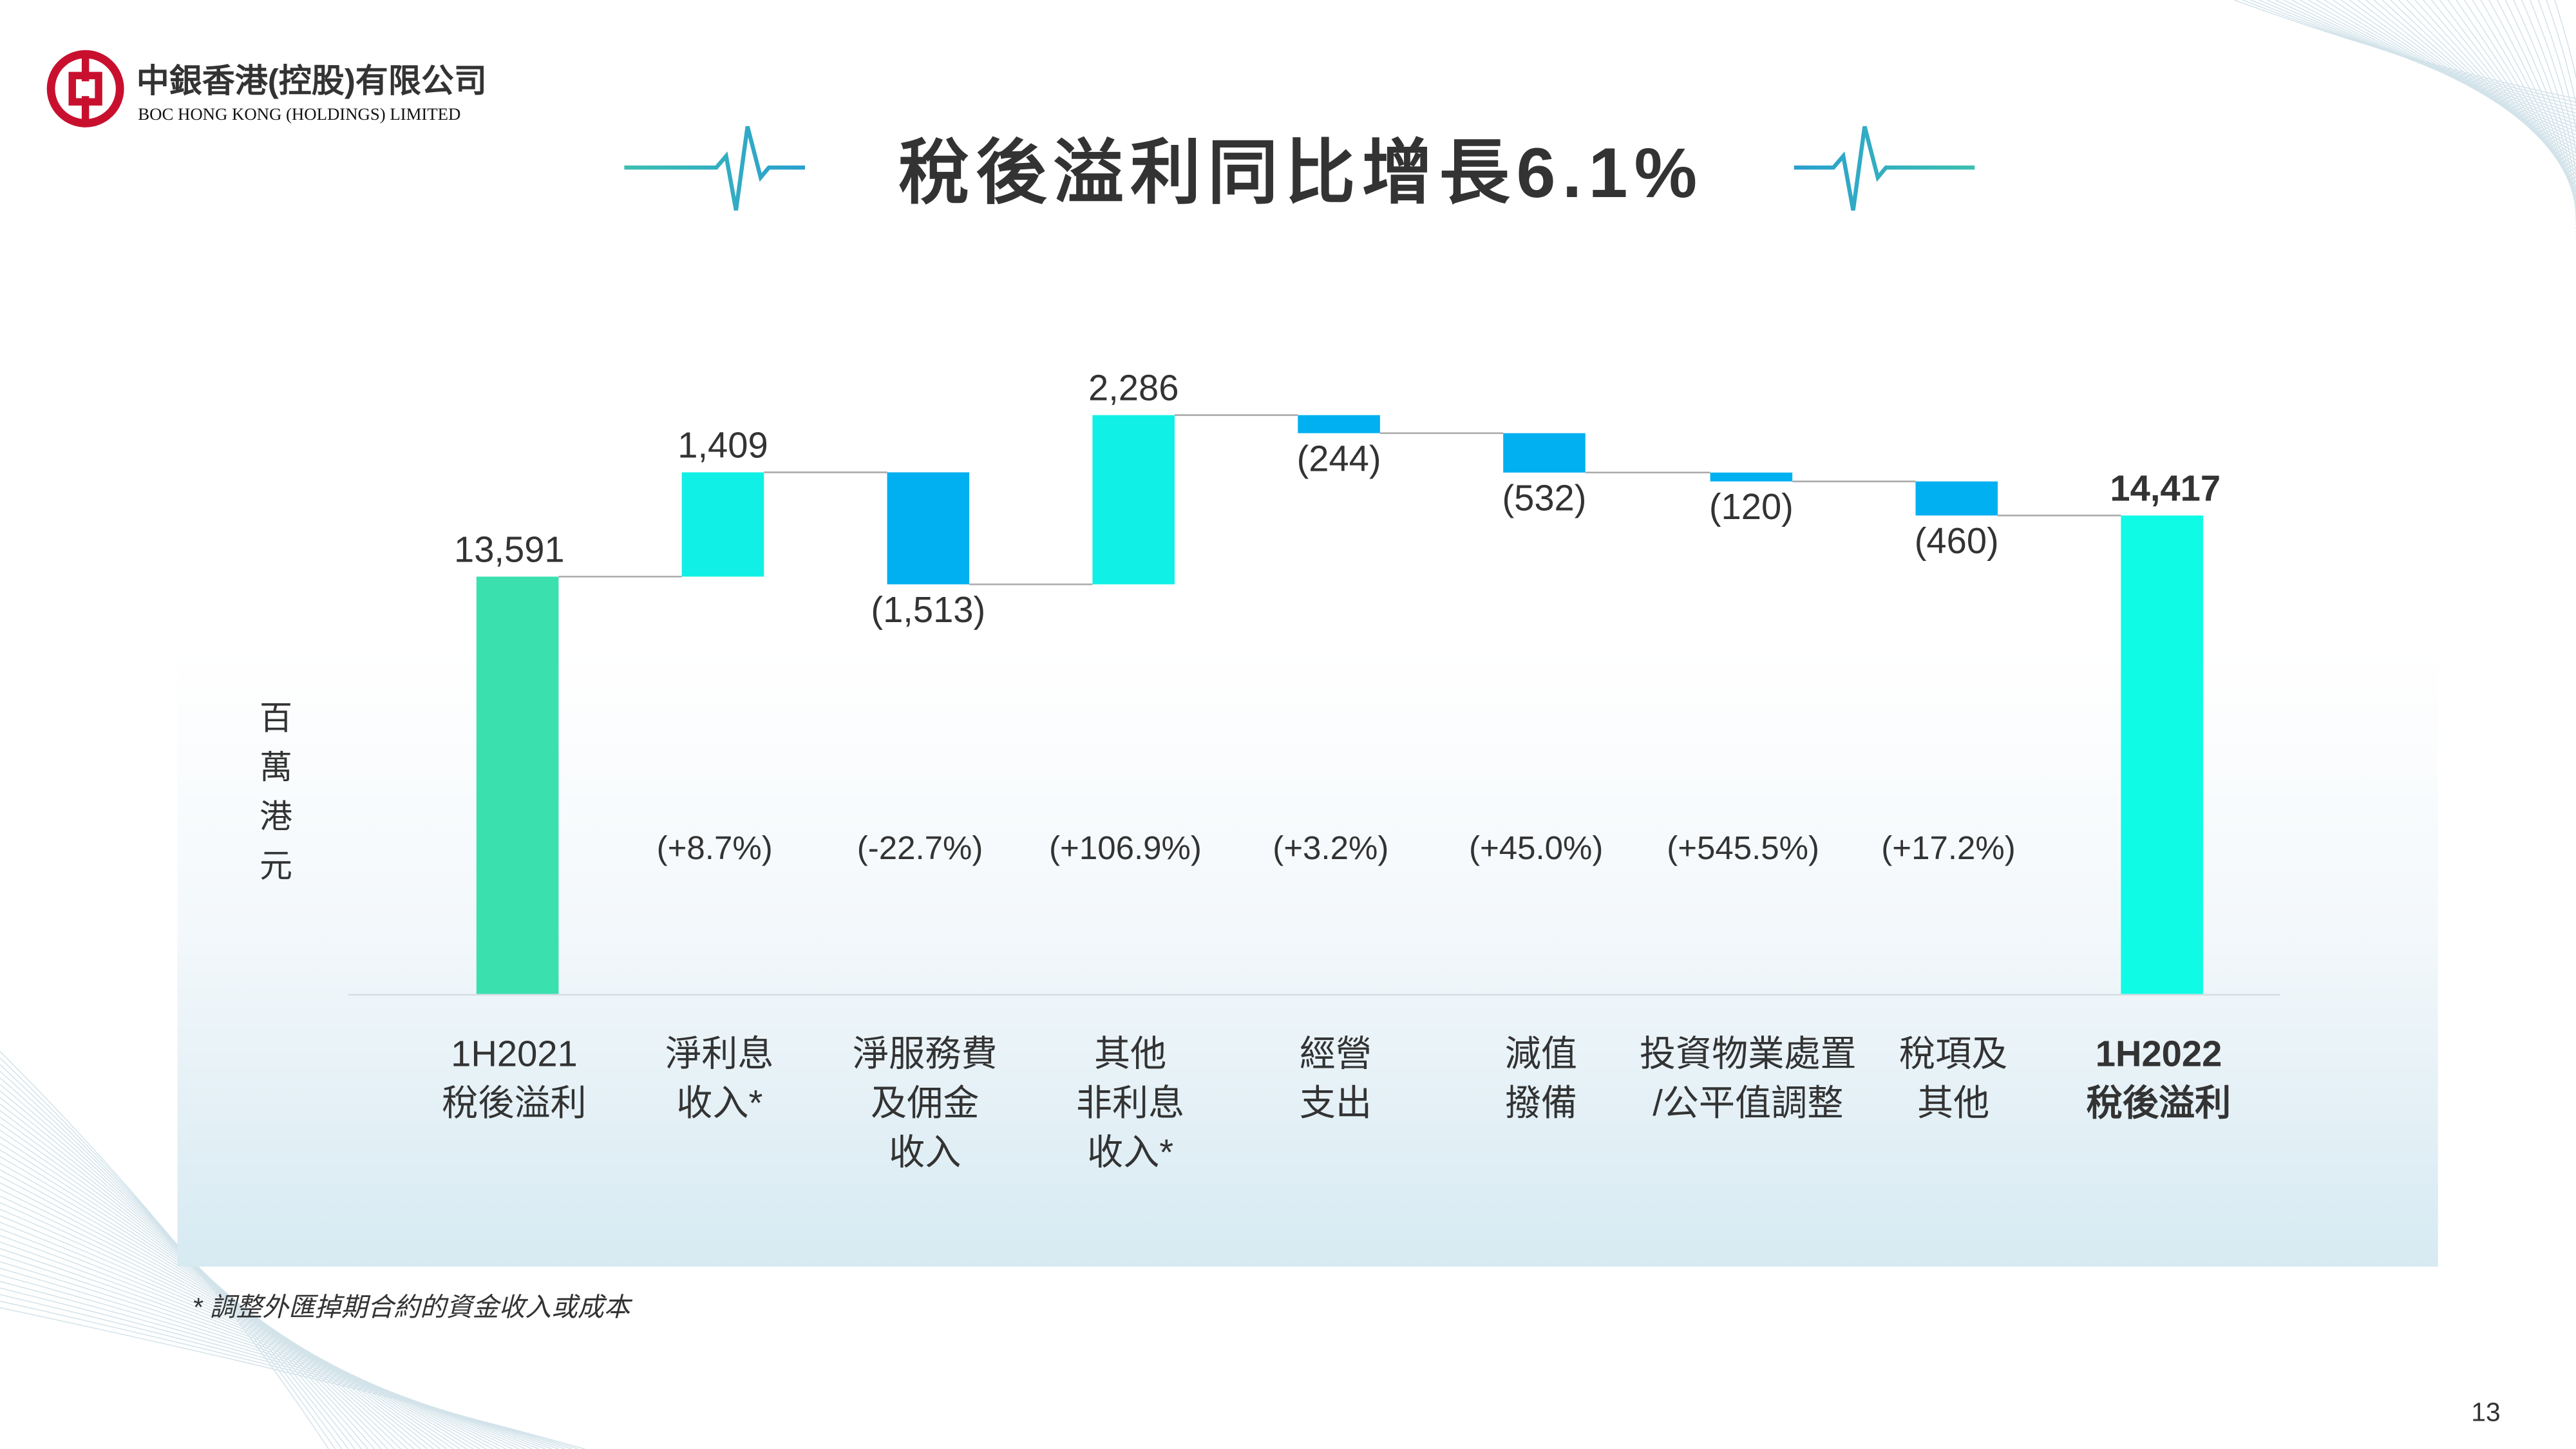 This screenshot has height=1449, width=2576. Describe the element at coordinates (1953, 1054) in the screenshot. I see `category-label: 稅項及` at that location.